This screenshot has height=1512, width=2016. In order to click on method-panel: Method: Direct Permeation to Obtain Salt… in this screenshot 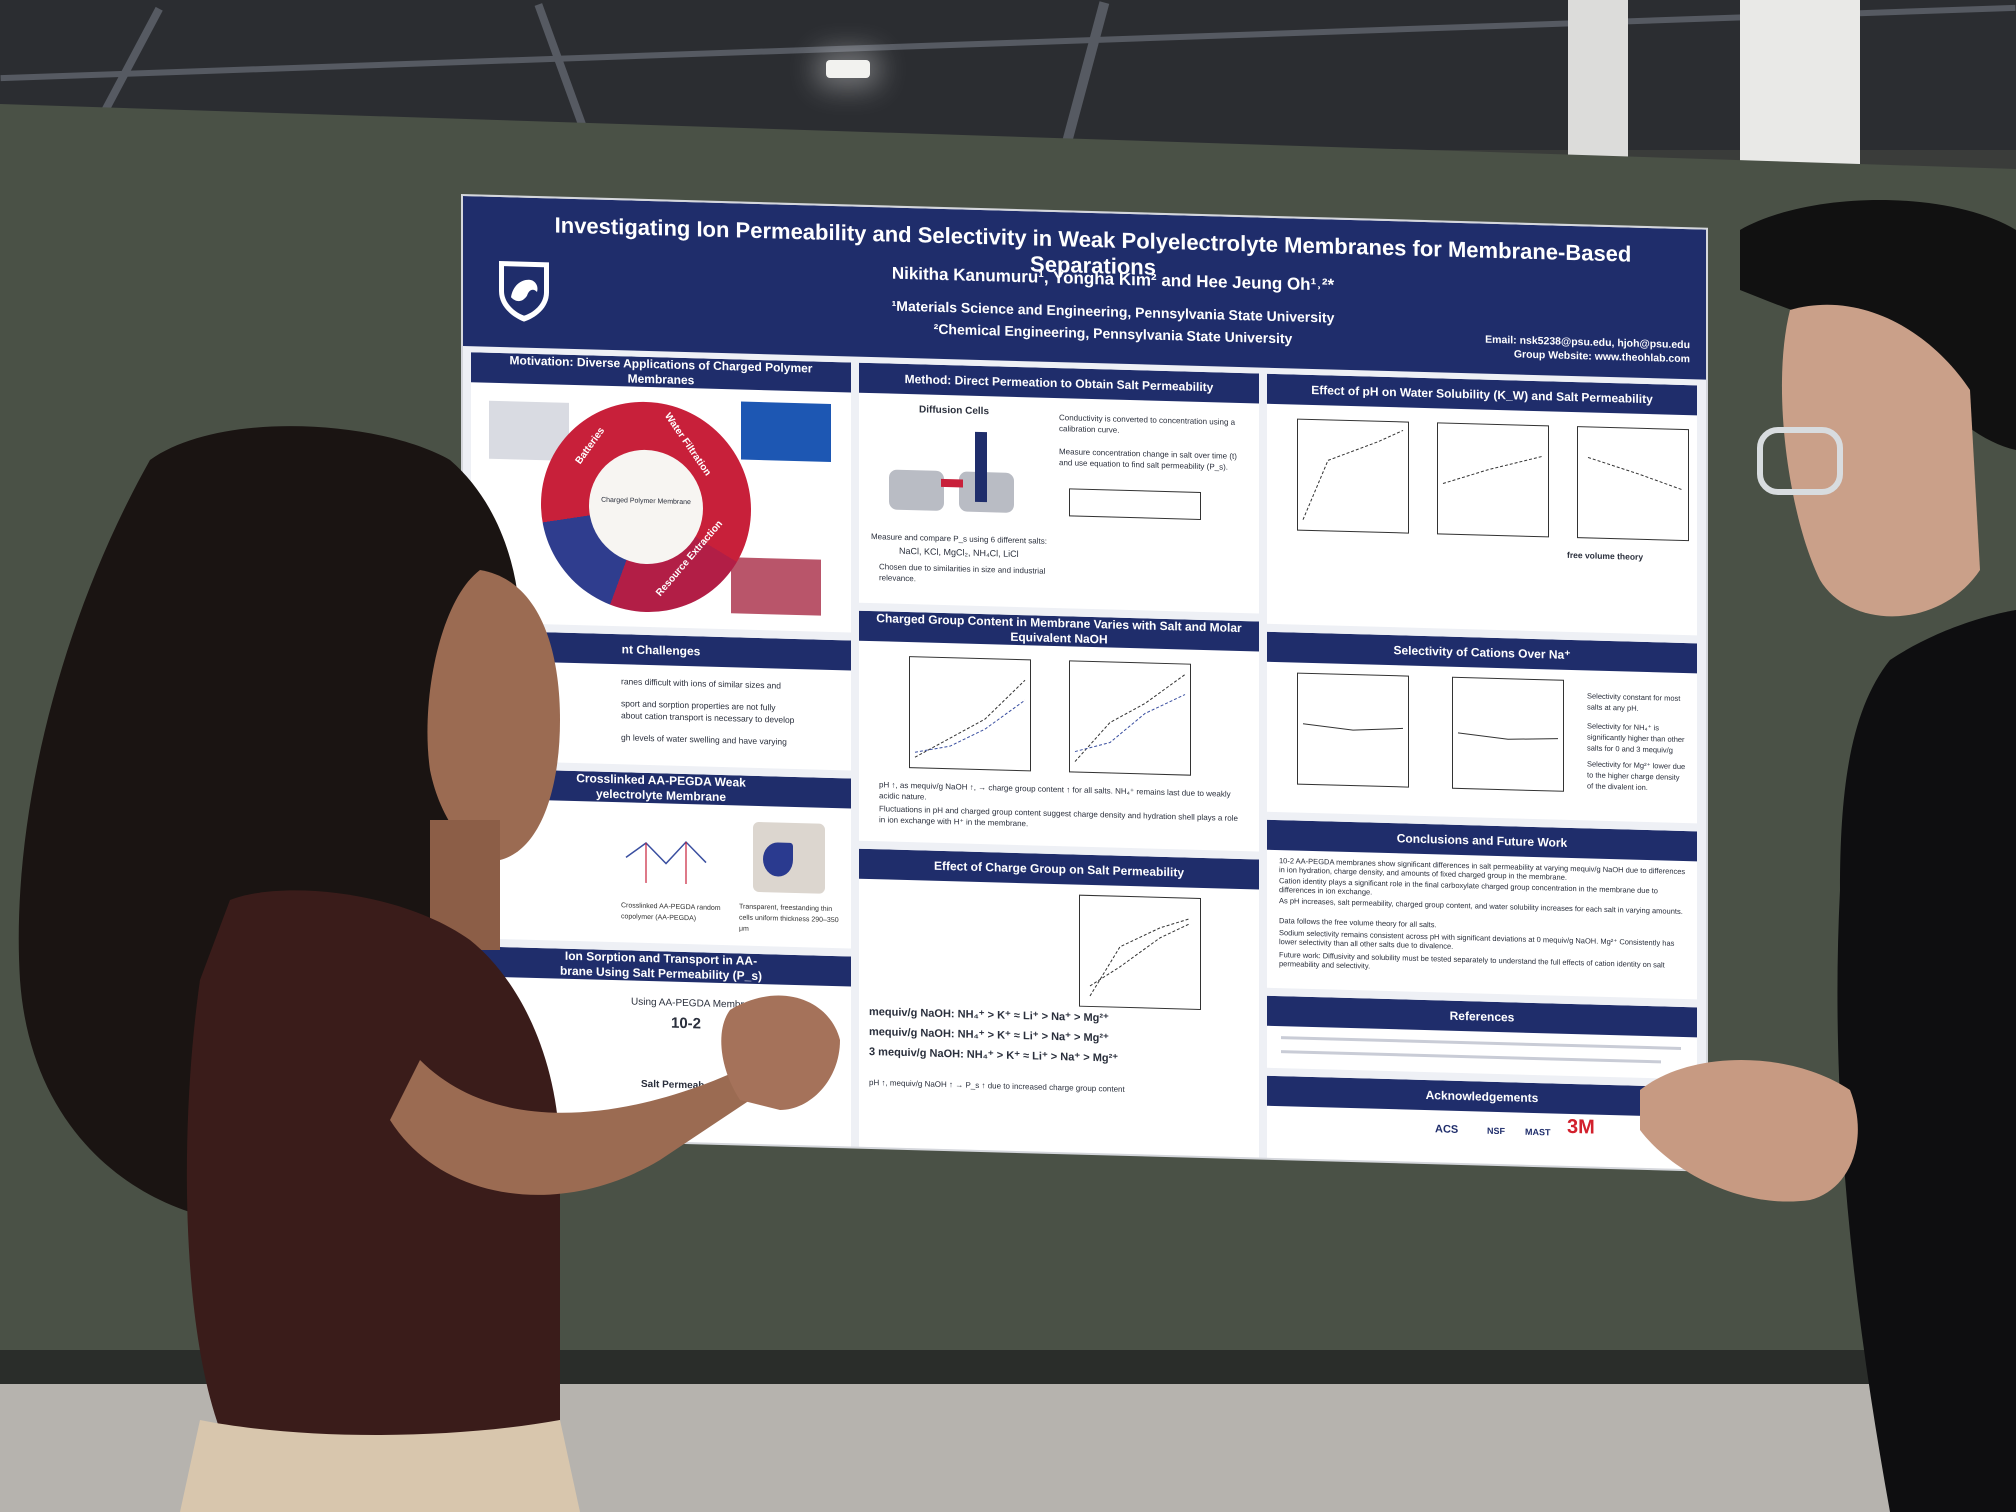, I will do `click(1059, 488)`.